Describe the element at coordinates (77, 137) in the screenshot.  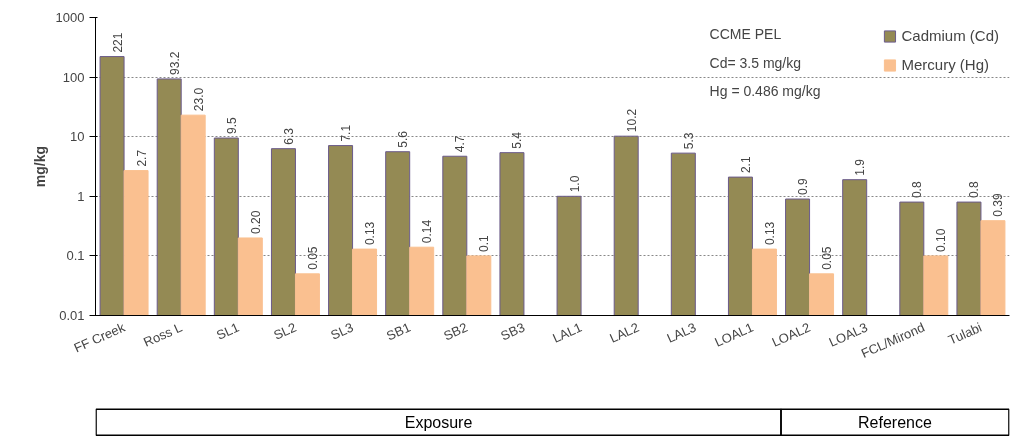
I see `y-tick-label: 10` at that location.